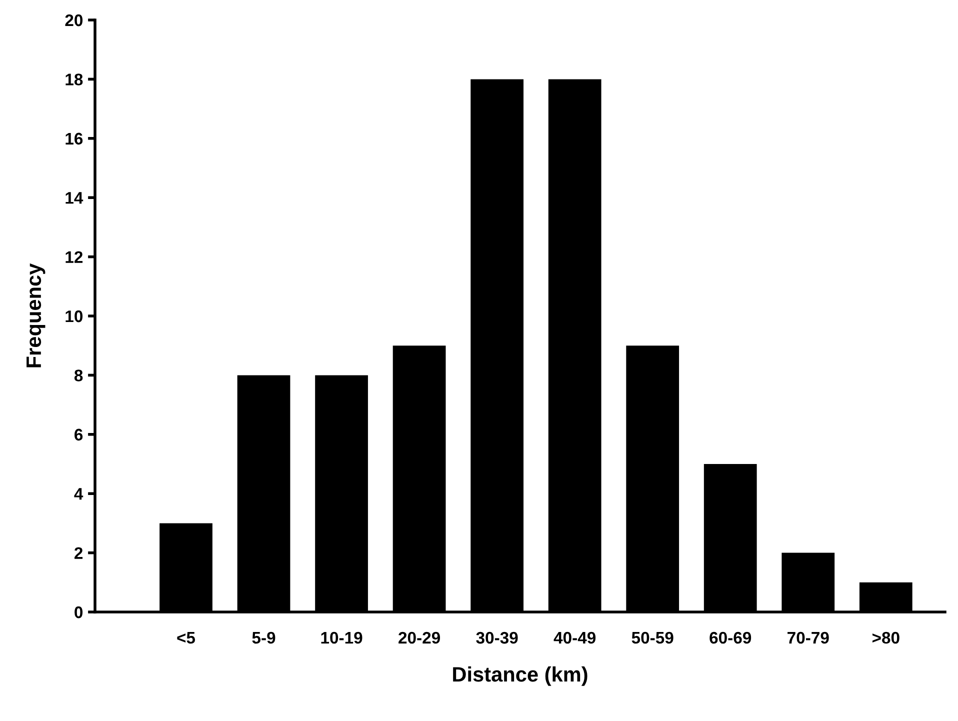 This screenshot has height=721, width=958. I want to click on y-tick-label: 14, so click(75, 198).